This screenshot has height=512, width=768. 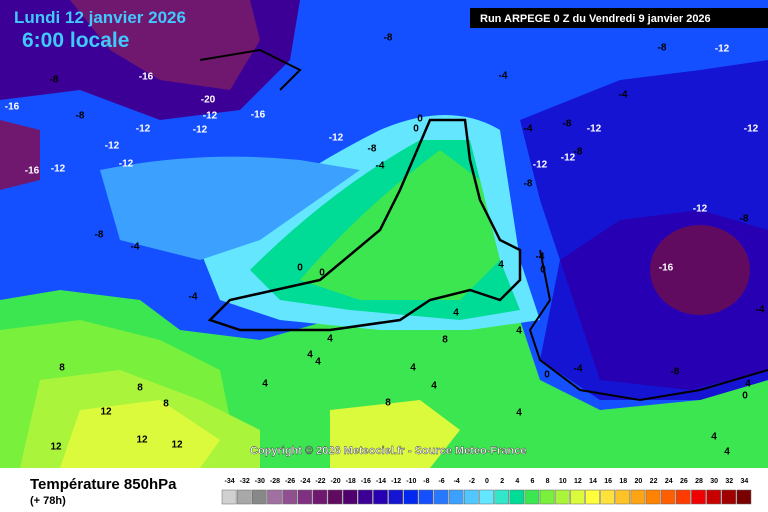 I want to click on scale-label: -18, so click(x=351, y=481).